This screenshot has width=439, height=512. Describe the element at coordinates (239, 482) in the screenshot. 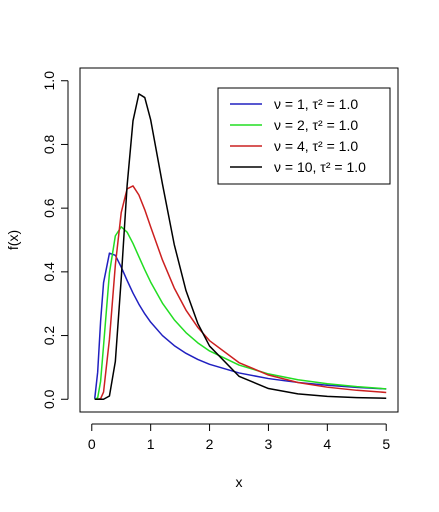

I see `x-axis-label: x` at that location.